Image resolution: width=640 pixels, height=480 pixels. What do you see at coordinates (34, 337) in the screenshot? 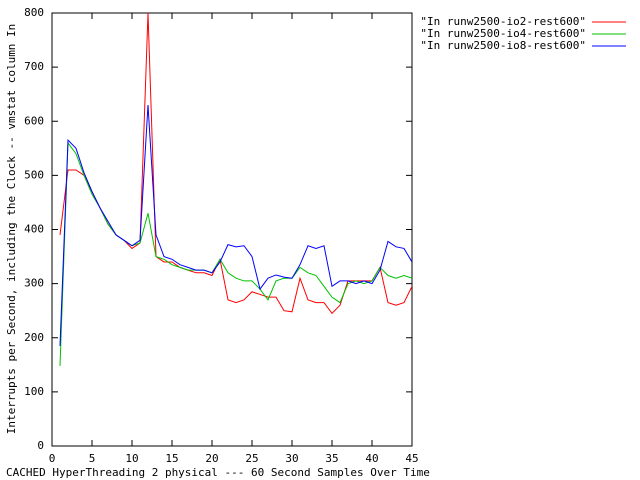
I see `y-tick-label: 200` at bounding box center [34, 337].